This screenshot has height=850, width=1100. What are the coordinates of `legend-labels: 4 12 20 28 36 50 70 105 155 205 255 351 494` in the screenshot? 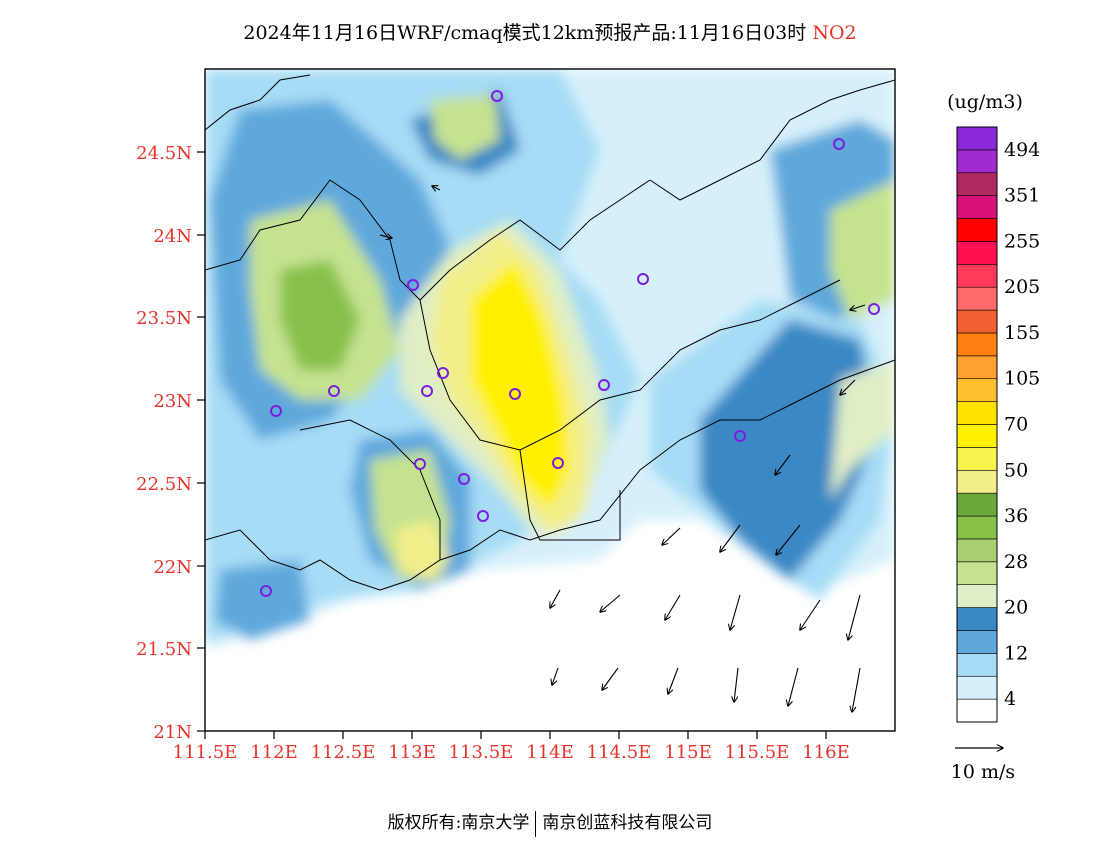 It's located at (1022, 424).